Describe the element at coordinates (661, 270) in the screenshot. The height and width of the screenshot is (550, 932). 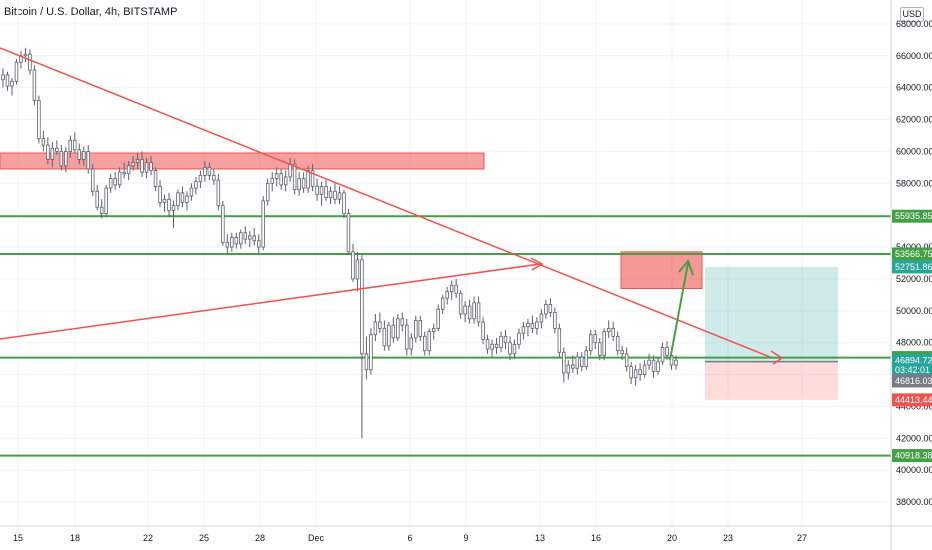
I see `target-zone` at that location.